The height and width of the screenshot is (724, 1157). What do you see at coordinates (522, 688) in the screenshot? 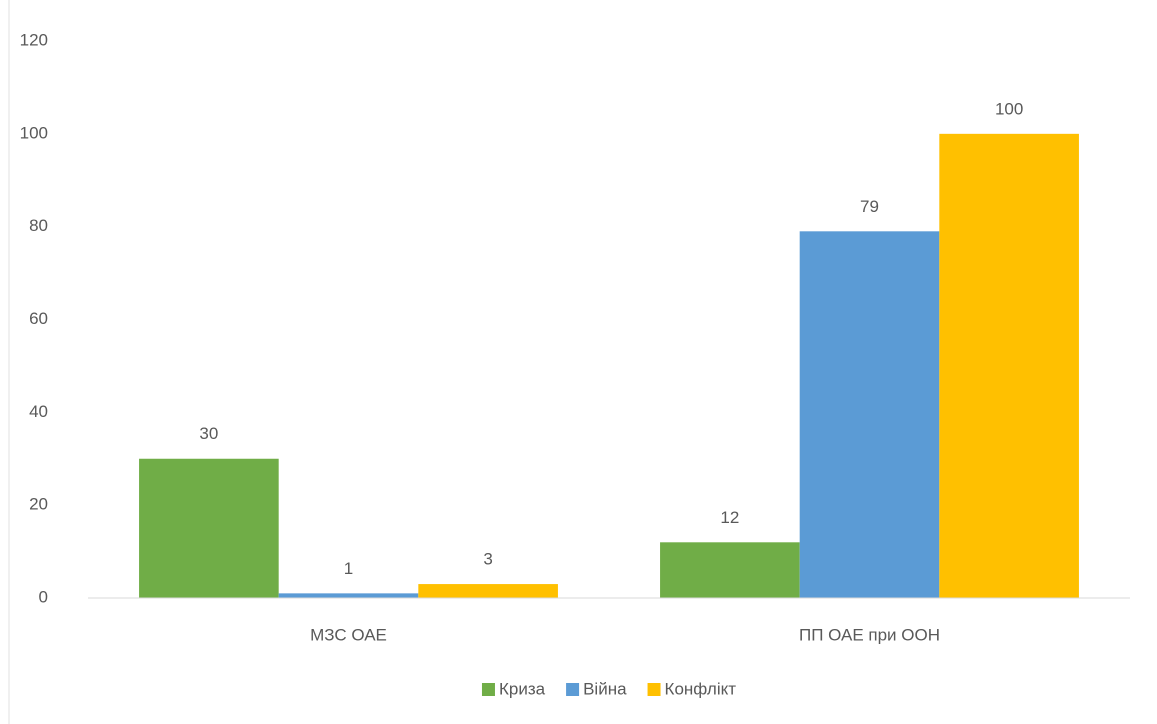
I see `legend-label: Криза` at bounding box center [522, 688].